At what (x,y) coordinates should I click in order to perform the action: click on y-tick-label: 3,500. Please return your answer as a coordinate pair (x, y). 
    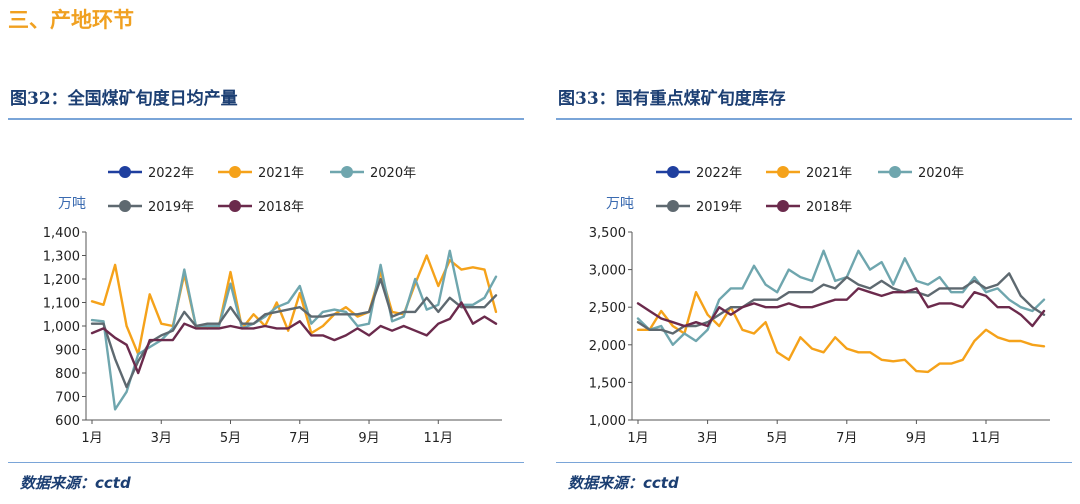
    Looking at the image, I should click on (607, 233).